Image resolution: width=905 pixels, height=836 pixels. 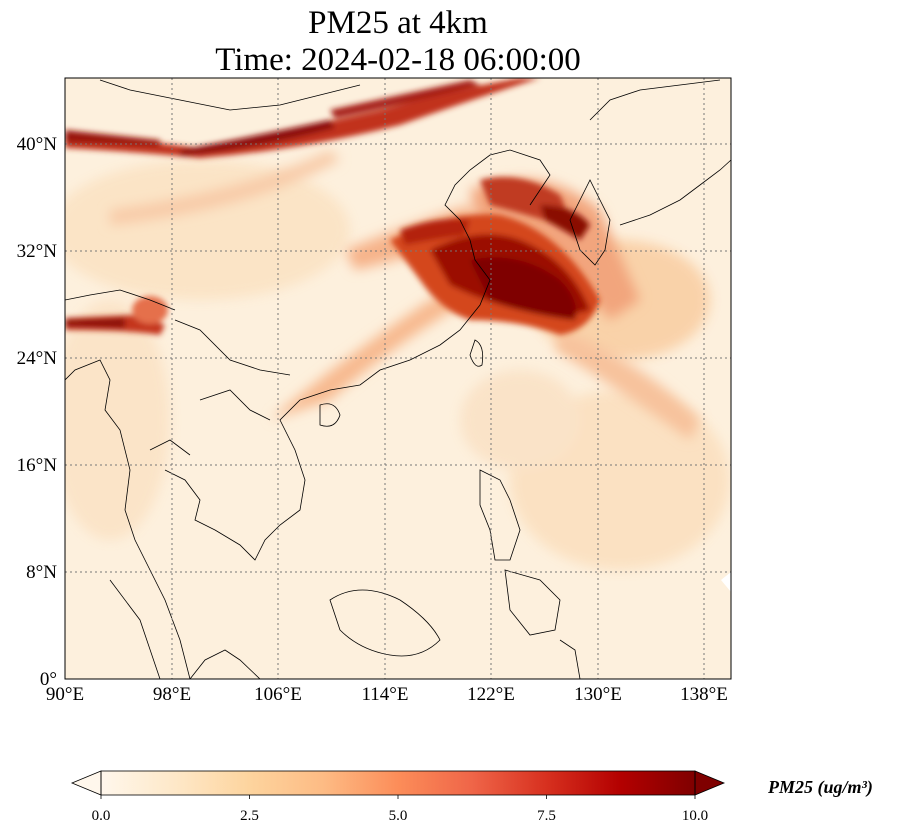 What do you see at coordinates (398, 816) in the screenshot?
I see `colorbar-tick-label: 5.0` at bounding box center [398, 816].